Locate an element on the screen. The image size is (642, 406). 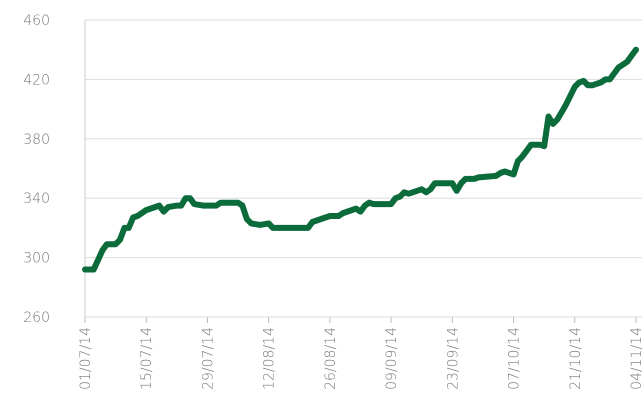
x-tick-label: 07/10/14 is located at coordinates (515, 358).